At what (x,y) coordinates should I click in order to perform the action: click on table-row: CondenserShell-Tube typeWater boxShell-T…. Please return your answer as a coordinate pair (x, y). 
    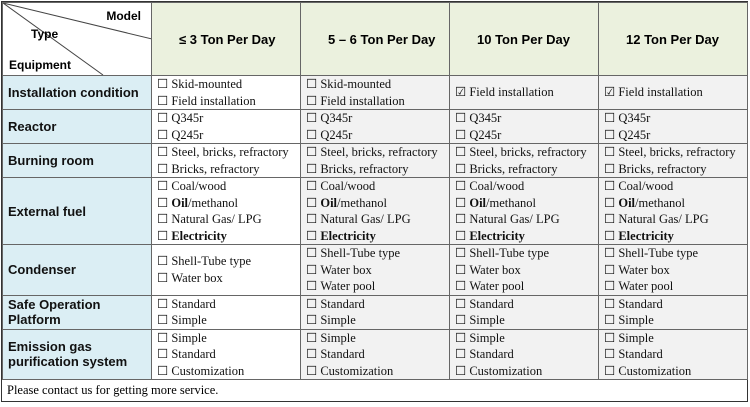
    Looking at the image, I should click on (375, 270).